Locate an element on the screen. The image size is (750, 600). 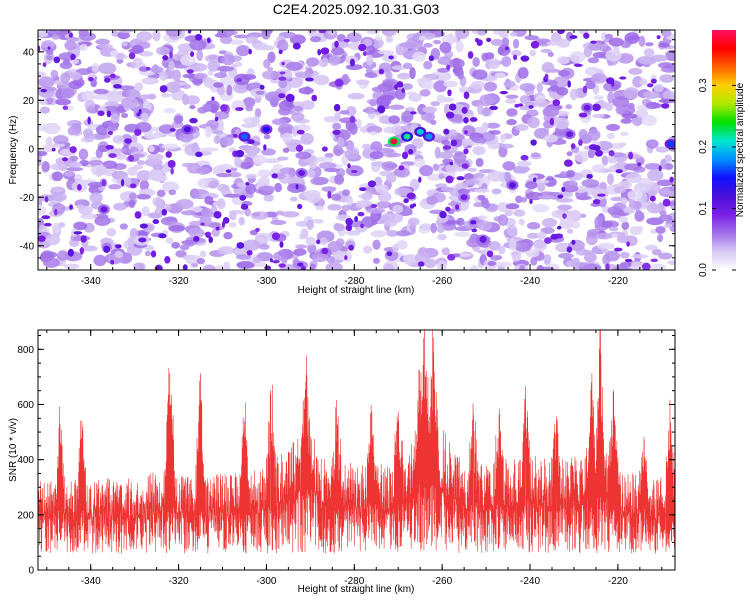
x-tick-label: -340 is located at coordinates (91, 581).